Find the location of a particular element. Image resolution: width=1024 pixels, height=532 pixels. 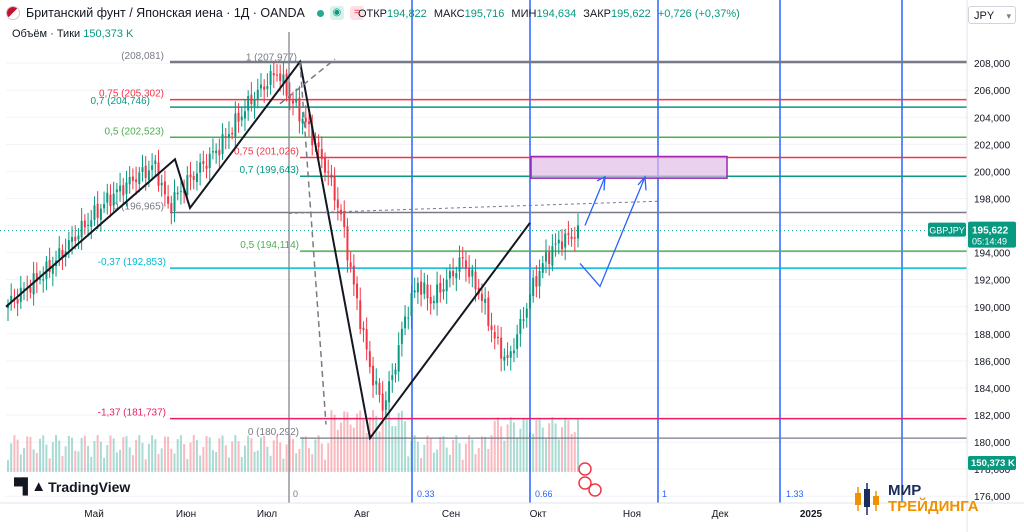

status-dot-icon is located at coordinates (320, 13).